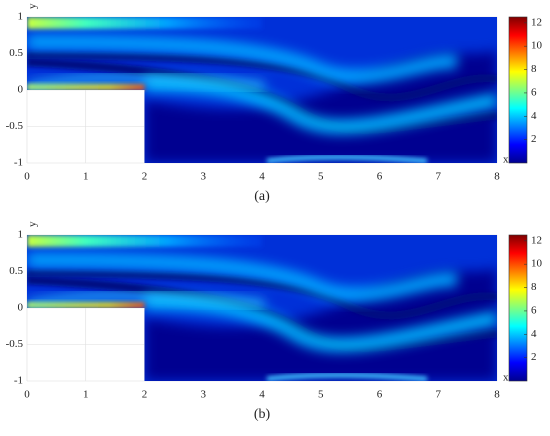  Describe the element at coordinates (262, 414) in the screenshot. I see `chart-title: (b)` at that location.